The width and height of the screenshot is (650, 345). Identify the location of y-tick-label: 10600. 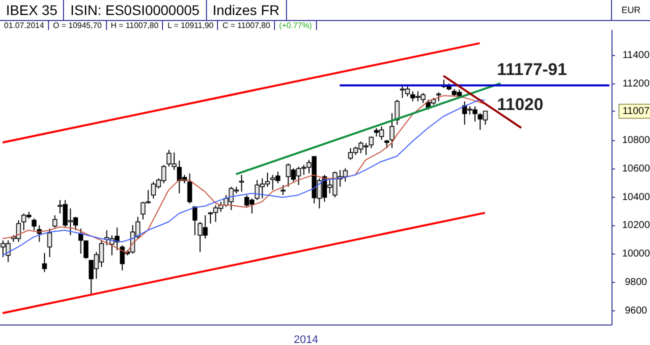
(636, 168).